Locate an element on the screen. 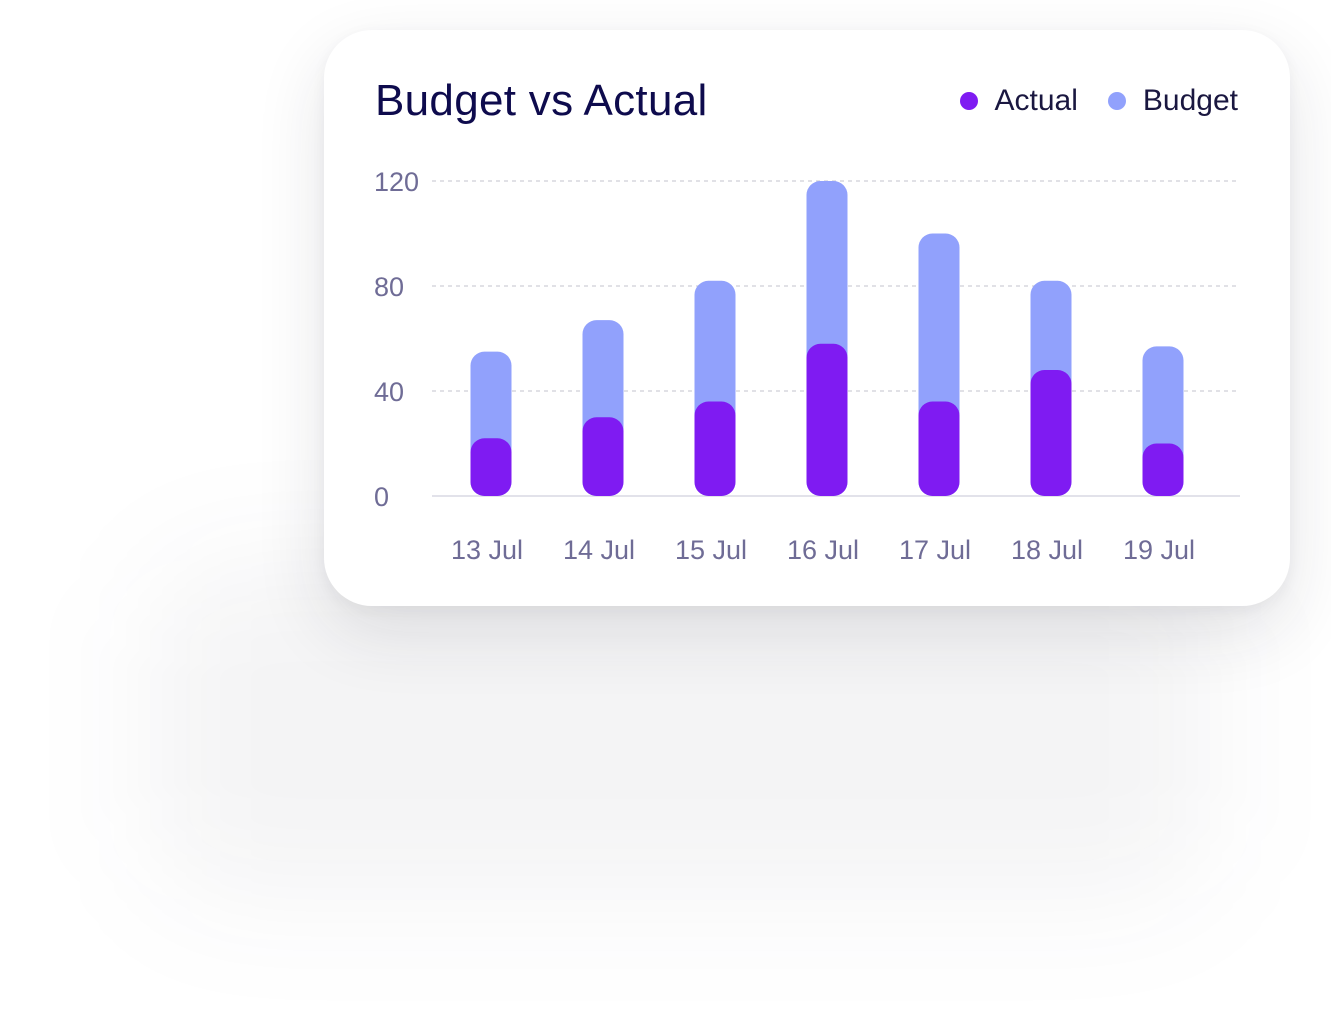 The height and width of the screenshot is (1034, 1331). y-tick-label: 120 is located at coordinates (396, 182).